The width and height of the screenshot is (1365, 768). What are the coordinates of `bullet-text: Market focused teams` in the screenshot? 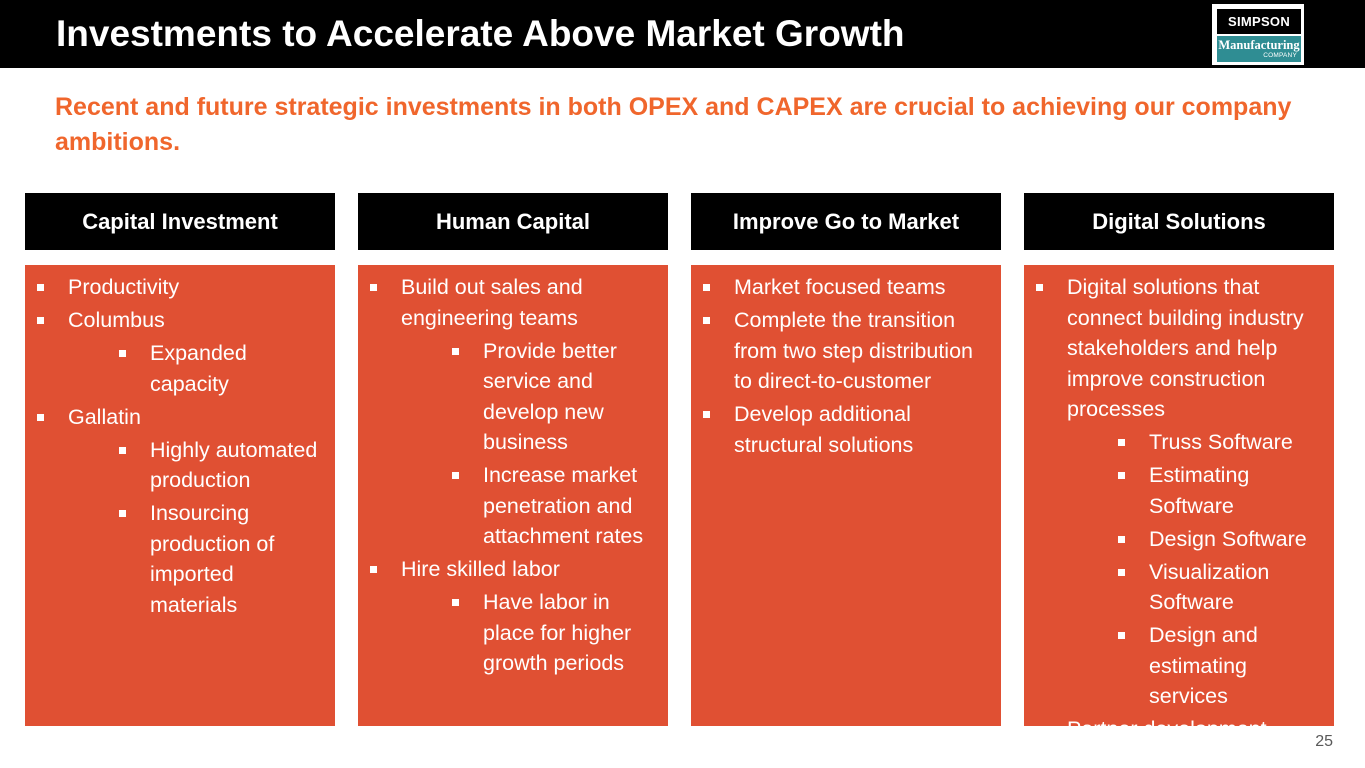 It's located at (840, 287).